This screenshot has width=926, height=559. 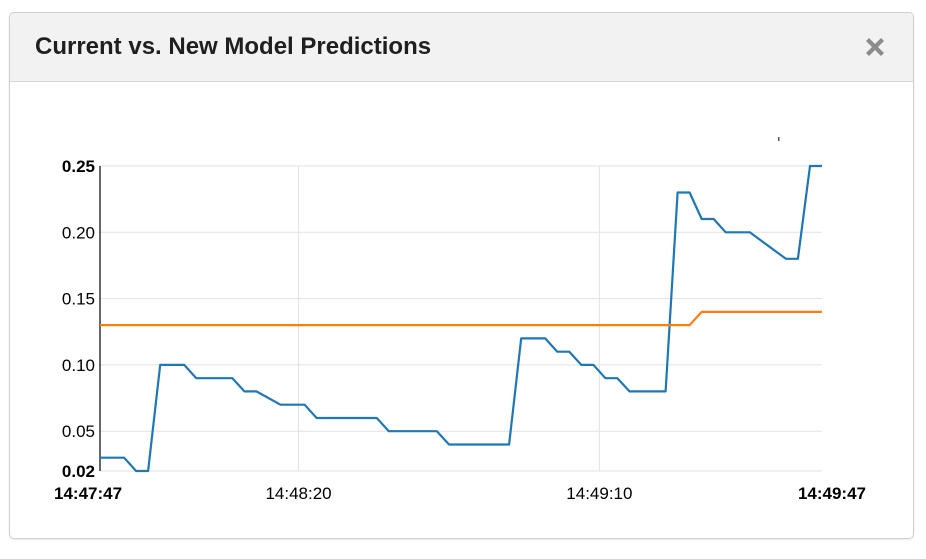 I want to click on close-button, so click(x=875, y=47).